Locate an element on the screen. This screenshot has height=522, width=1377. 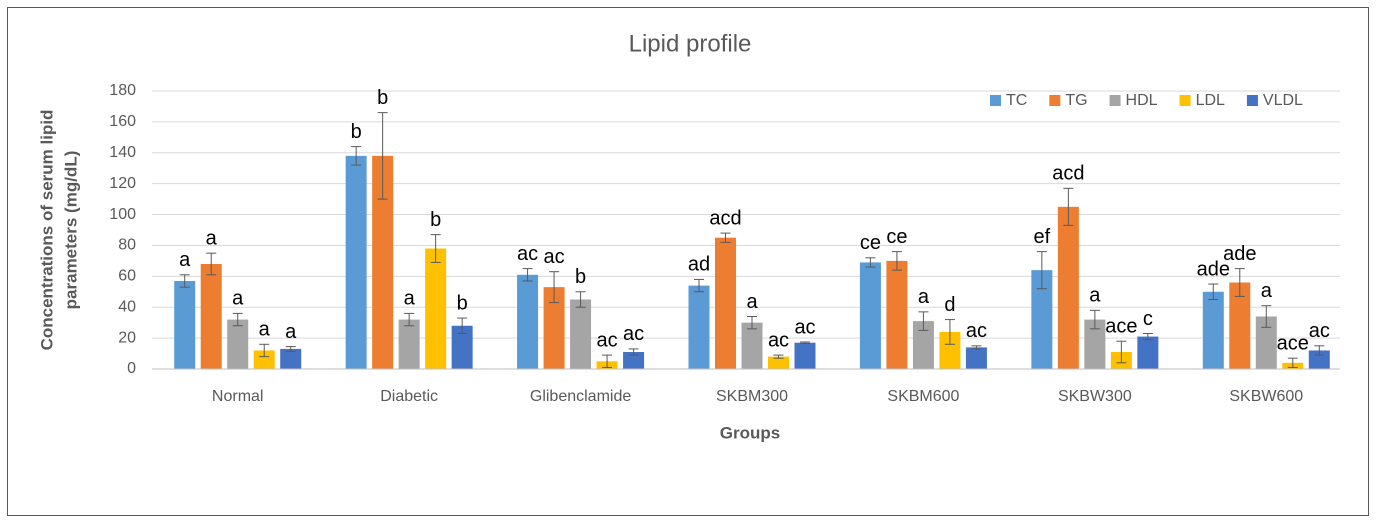
y-tick-label: 80 is located at coordinates (127, 245).